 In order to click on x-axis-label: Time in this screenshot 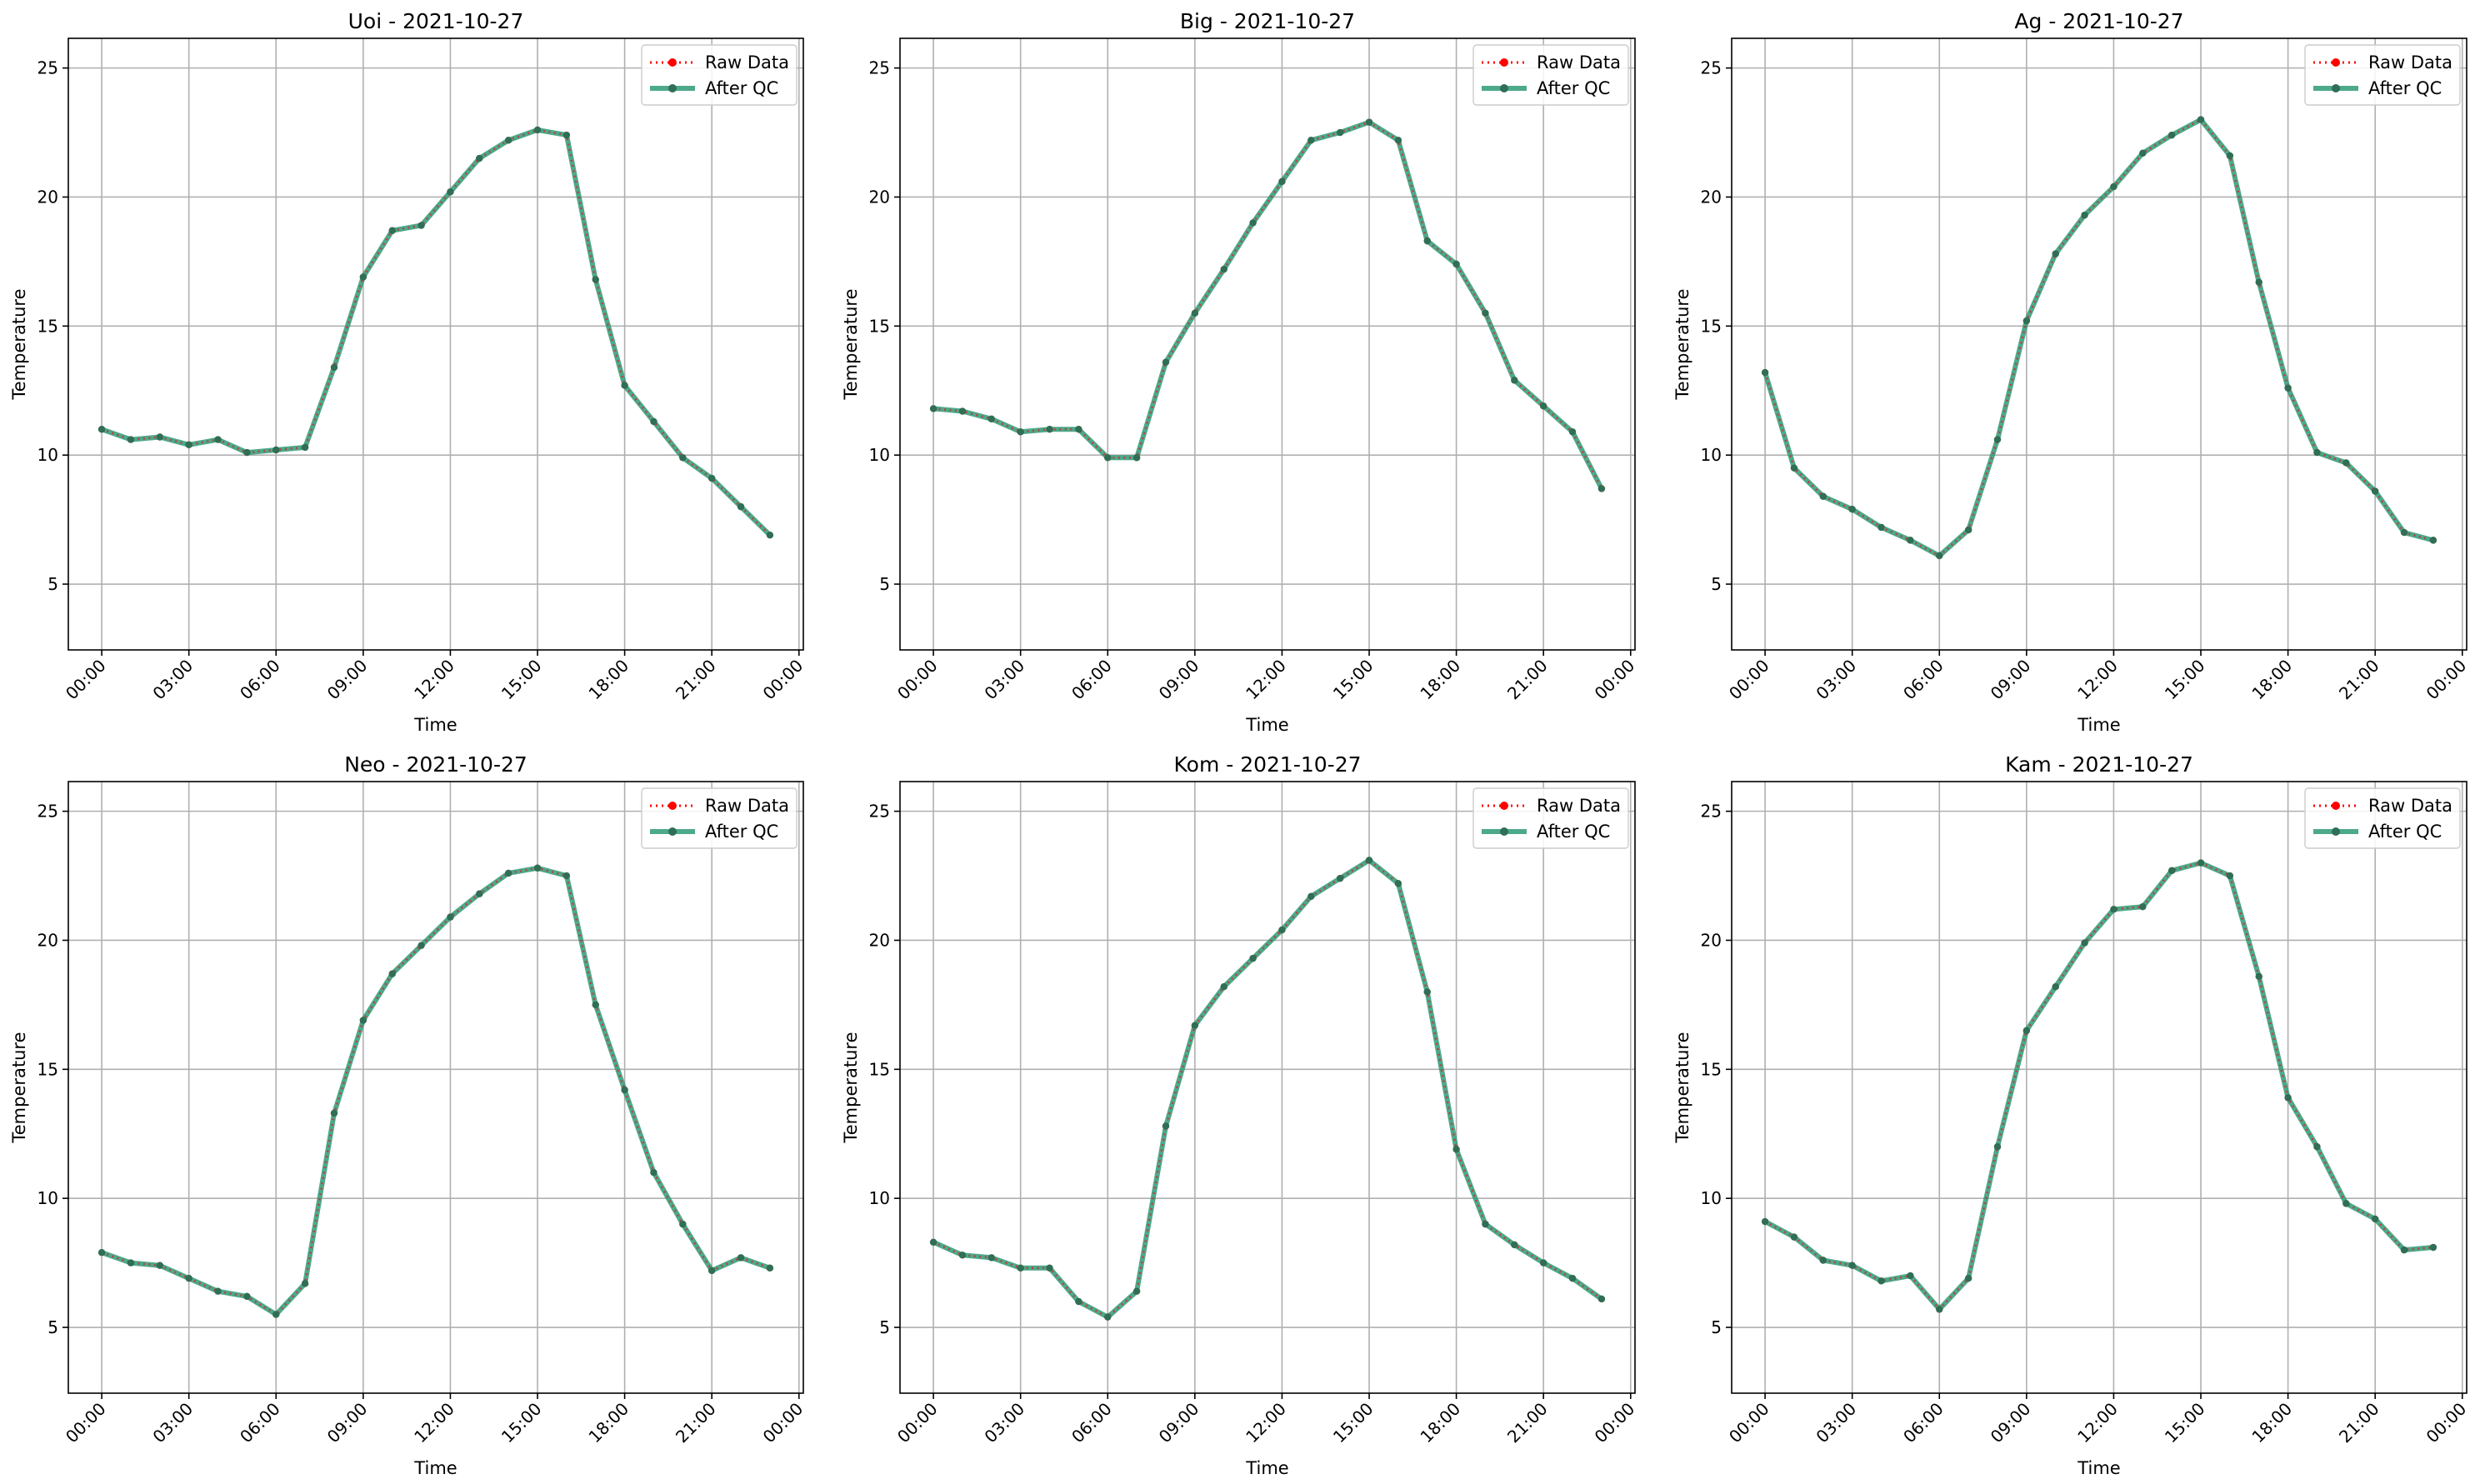, I will do `click(2098, 1468)`.